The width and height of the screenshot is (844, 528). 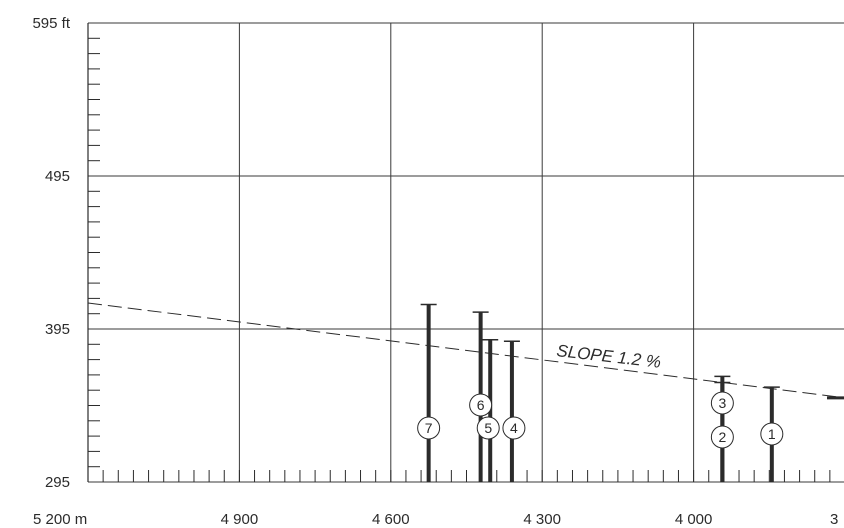 What do you see at coordinates (834, 519) in the screenshot?
I see `x-tick-label: 3` at bounding box center [834, 519].